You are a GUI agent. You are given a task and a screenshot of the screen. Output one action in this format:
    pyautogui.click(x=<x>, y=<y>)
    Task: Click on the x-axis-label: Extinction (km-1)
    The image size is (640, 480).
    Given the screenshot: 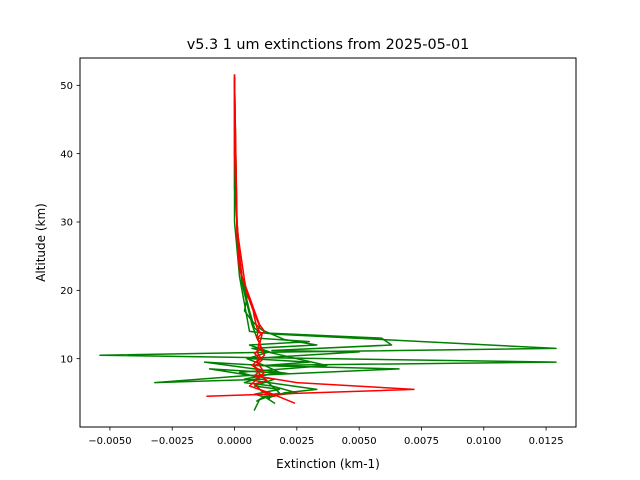 What is the action you would take?
    pyautogui.click(x=328, y=464)
    